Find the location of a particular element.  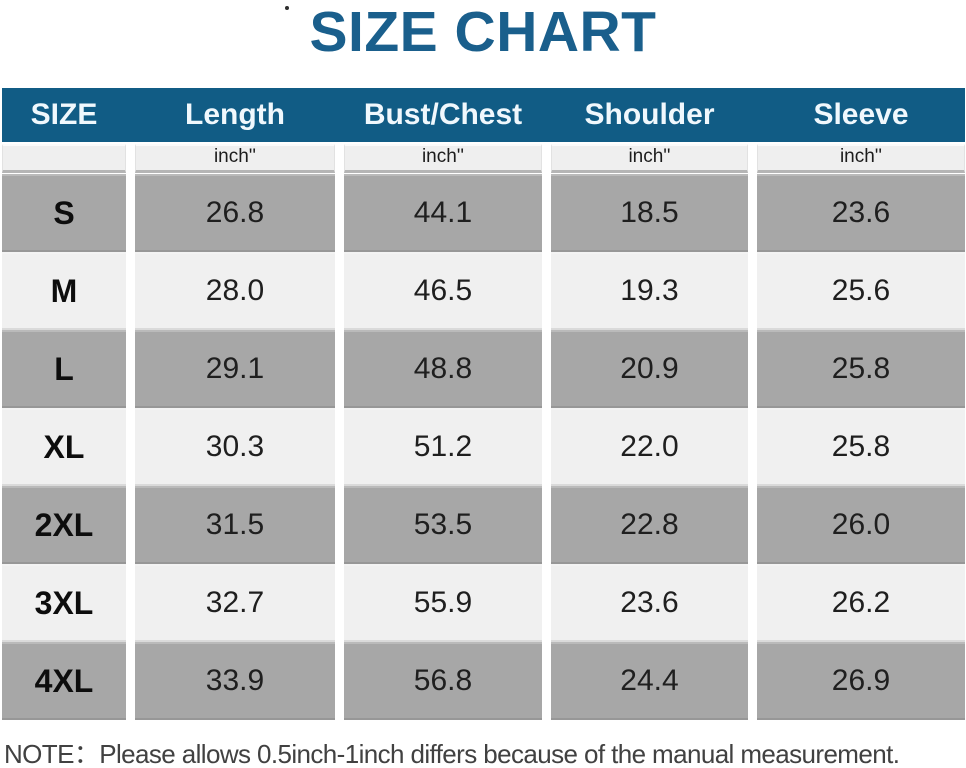

size-label: 2XL is located at coordinates (64, 525).